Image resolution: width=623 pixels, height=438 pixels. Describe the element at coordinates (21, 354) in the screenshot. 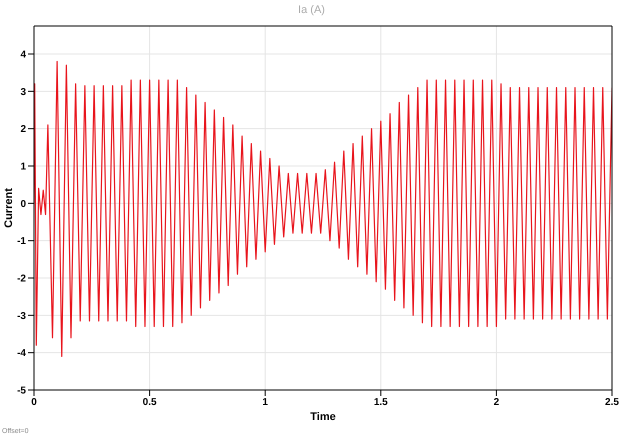

I see `y-tick-label: -4` at that location.